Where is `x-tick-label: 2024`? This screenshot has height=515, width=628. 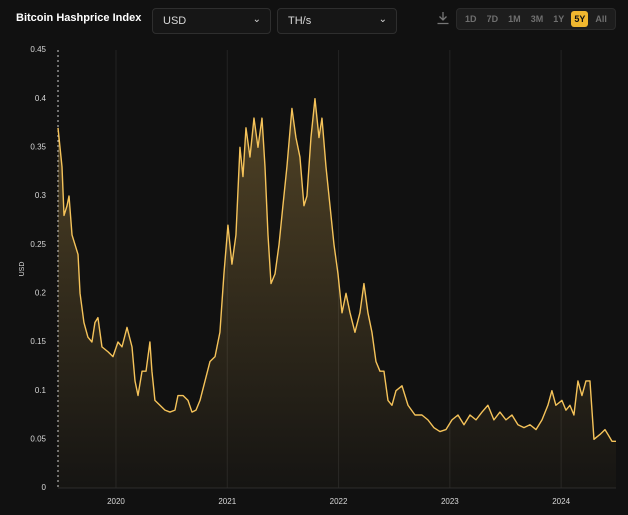
x-tick-label: 2024 is located at coordinates (561, 501).